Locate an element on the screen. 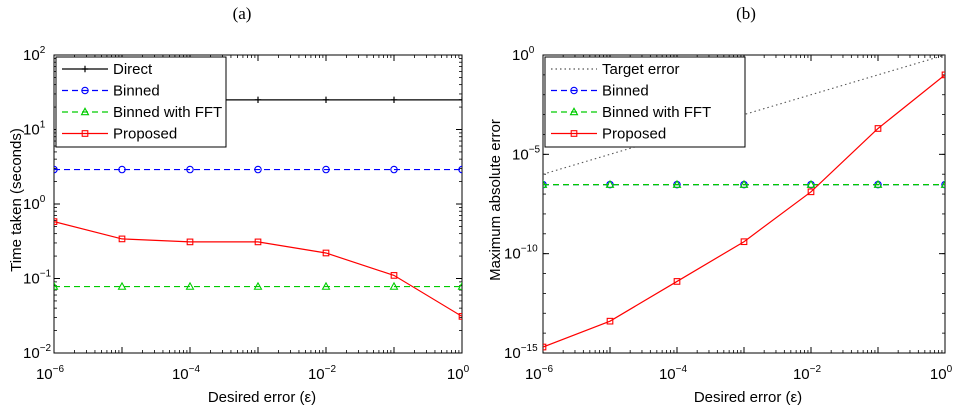 The width and height of the screenshot is (960, 416). panel-b-x-tick-label-exp: 0 is located at coordinates (950, 369).